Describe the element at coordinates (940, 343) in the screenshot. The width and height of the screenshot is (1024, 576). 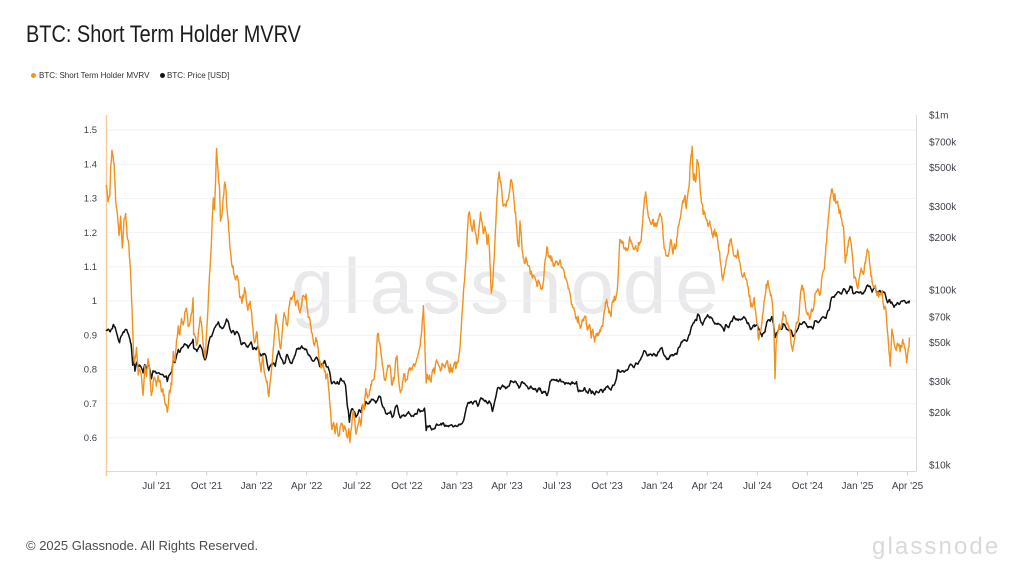
I see `svg-text: $50k` at that location.